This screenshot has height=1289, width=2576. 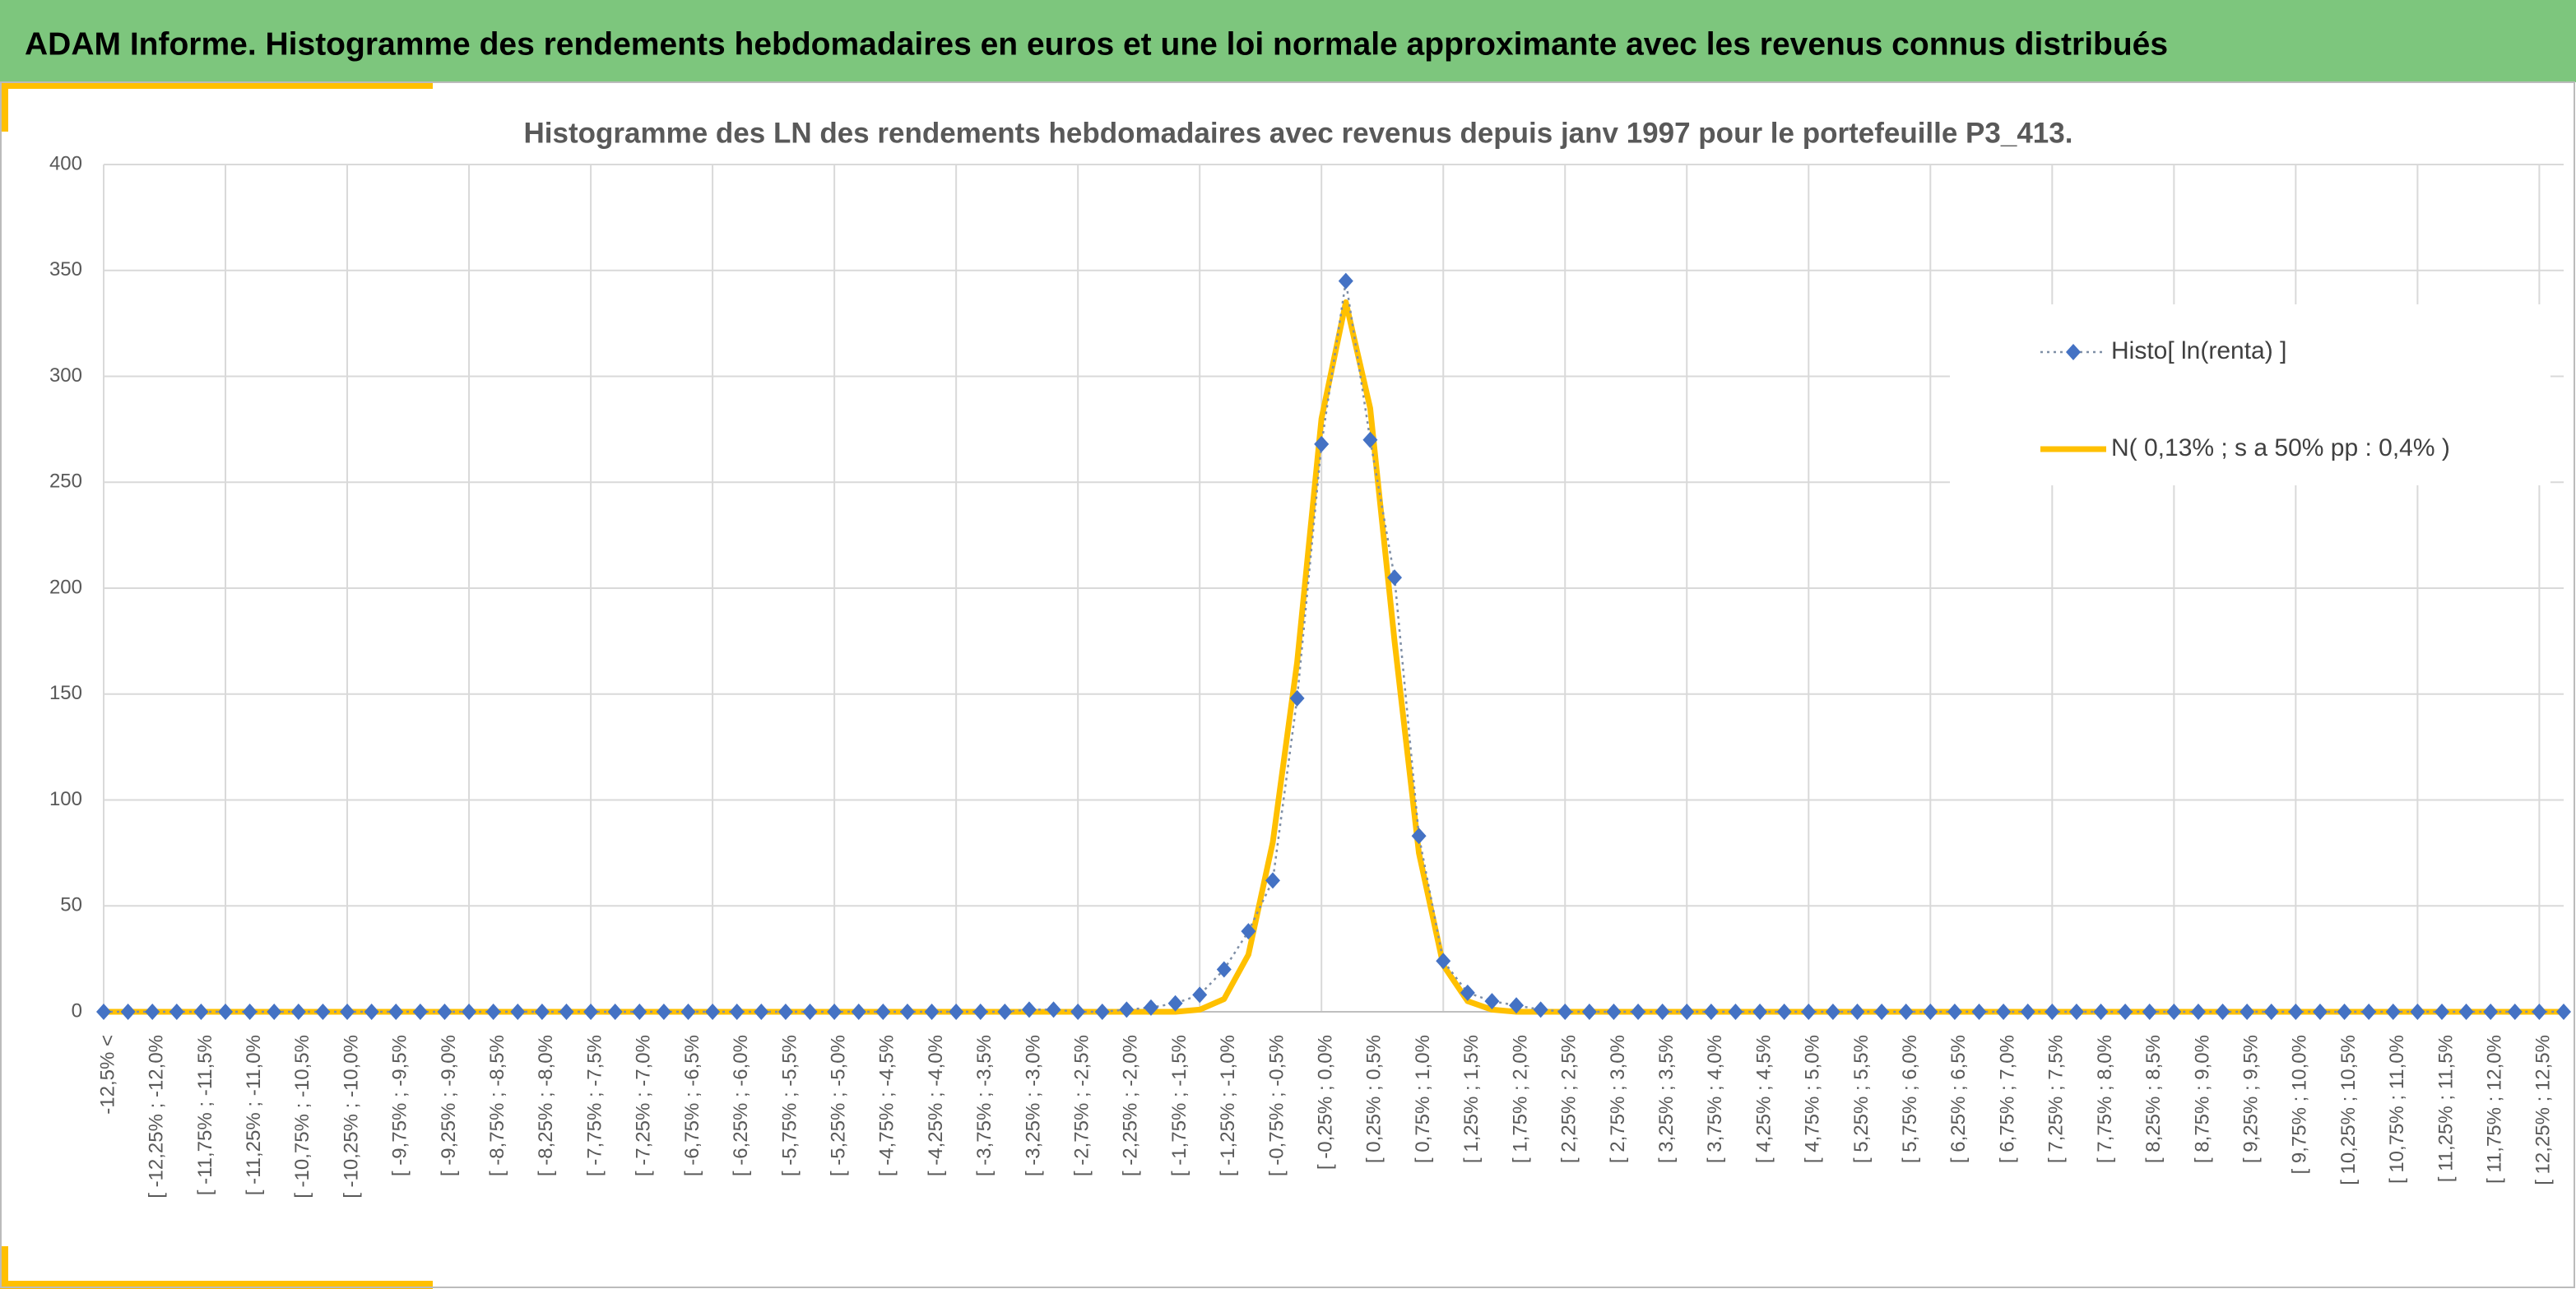 What do you see at coordinates (2105, 1099) in the screenshot?
I see `x-tick-label: [ 7,75% ; 8,0%` at bounding box center [2105, 1099].